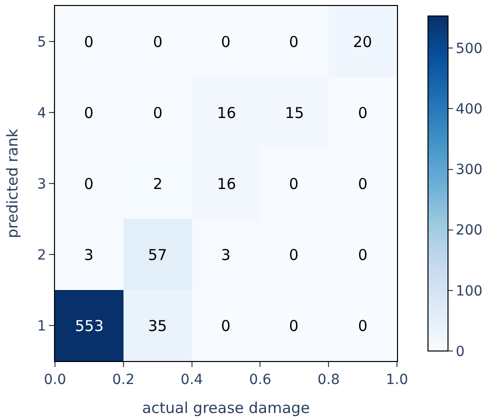 The height and width of the screenshot is (418, 498). What do you see at coordinates (226, 407) in the screenshot?
I see `x-axis-title: actual grease damage` at bounding box center [226, 407].